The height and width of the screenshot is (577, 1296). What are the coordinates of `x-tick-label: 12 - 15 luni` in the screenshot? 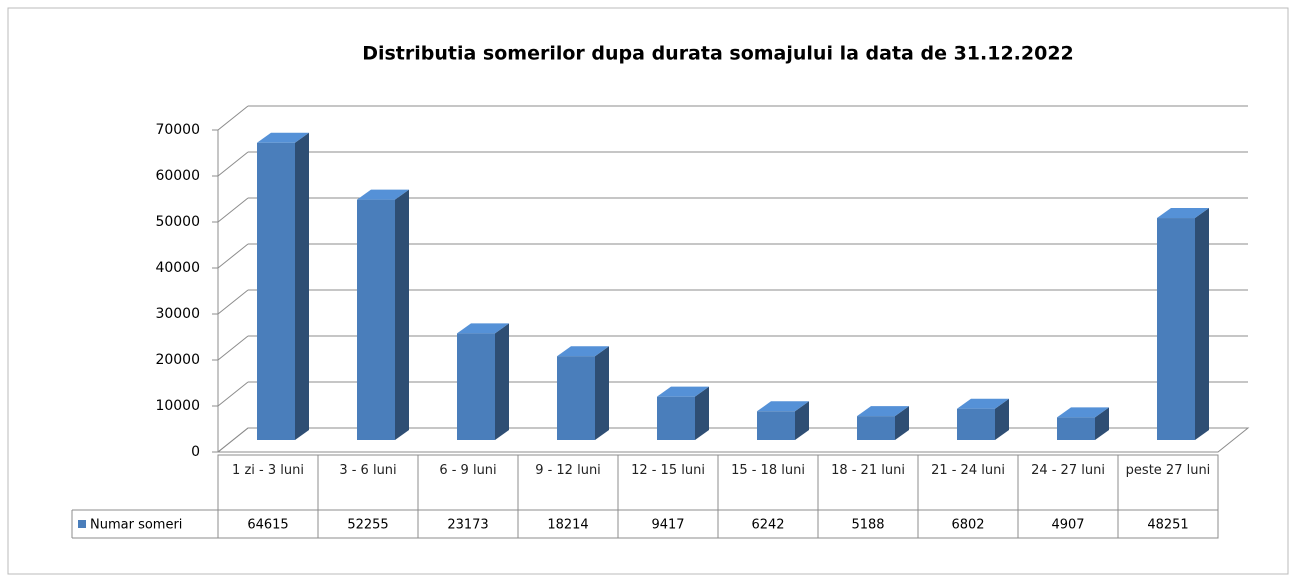 It's located at (668, 470).